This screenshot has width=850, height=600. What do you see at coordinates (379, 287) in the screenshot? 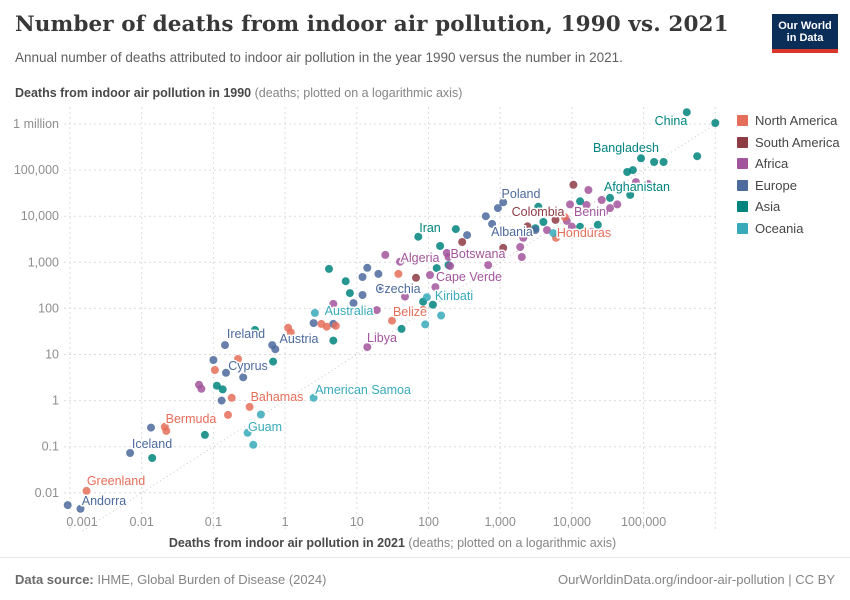
I see `data-point-czechia` at bounding box center [379, 287].